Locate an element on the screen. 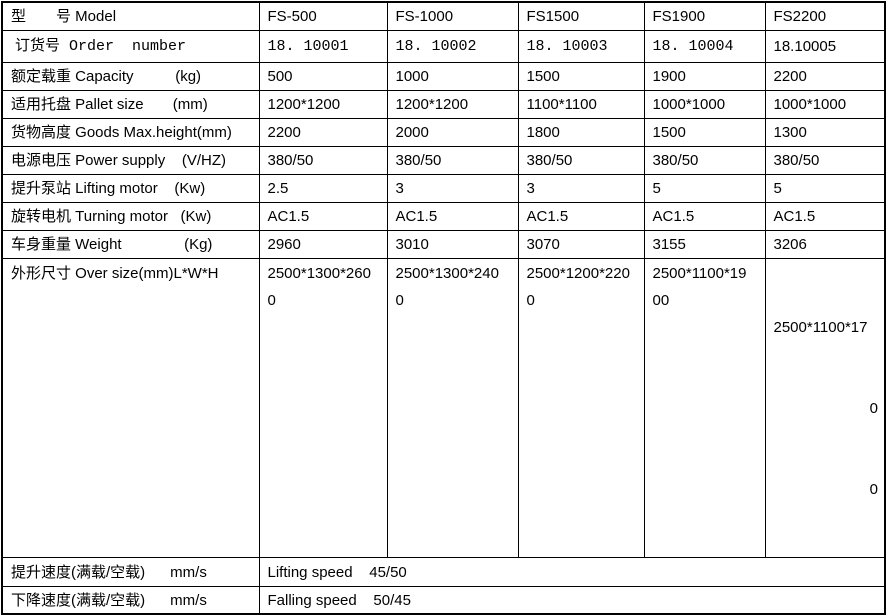 Image resolution: width=887 pixels, height=615 pixels. falling-speed-row: 下降速度(满载/空载) mm/s Falling speed 50/45 is located at coordinates (443, 600).